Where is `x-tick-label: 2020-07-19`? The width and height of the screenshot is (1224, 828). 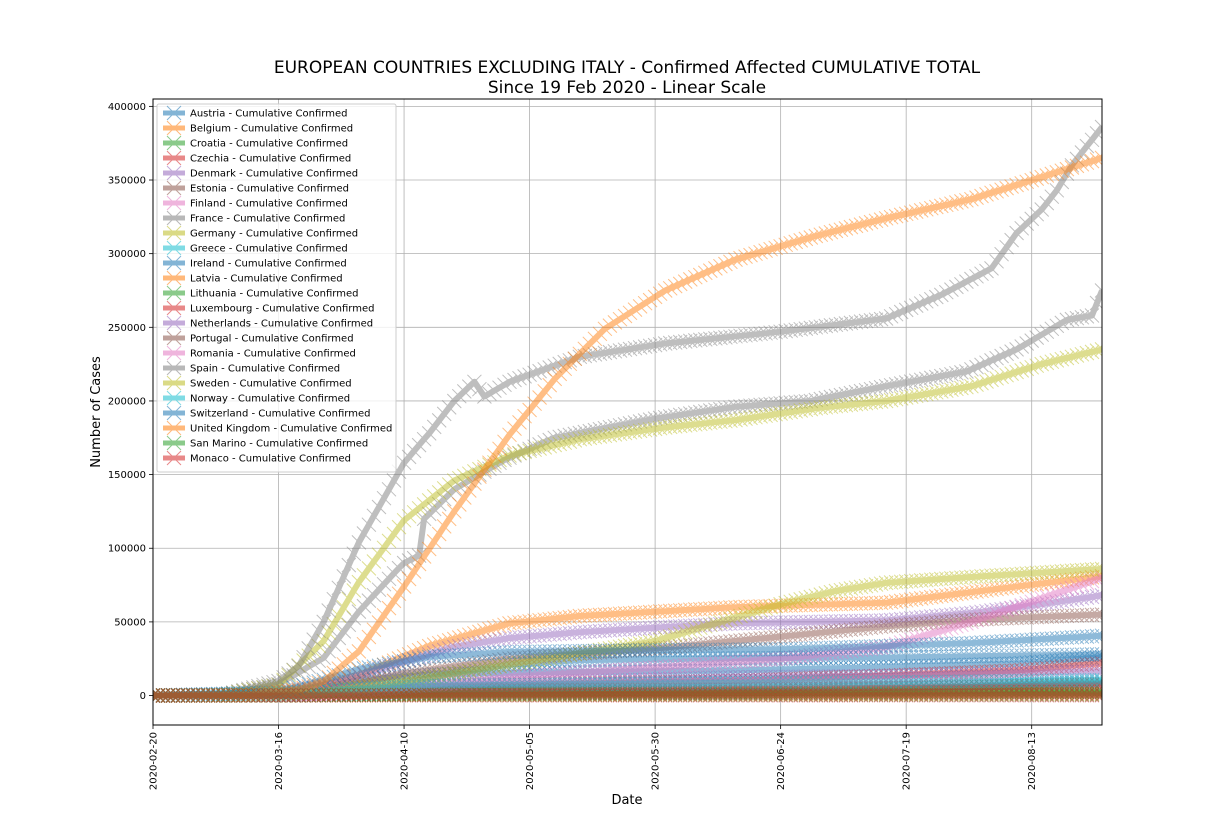 x-tick-label: 2020-07-19 is located at coordinates (907, 761).